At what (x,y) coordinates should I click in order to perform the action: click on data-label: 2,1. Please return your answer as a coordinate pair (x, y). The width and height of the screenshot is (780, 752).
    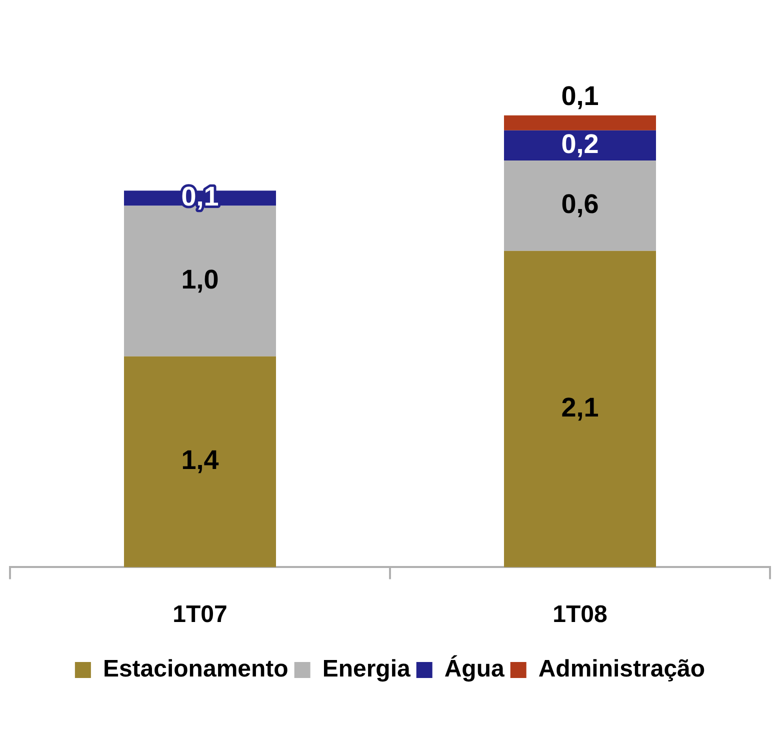
    Looking at the image, I should click on (580, 407).